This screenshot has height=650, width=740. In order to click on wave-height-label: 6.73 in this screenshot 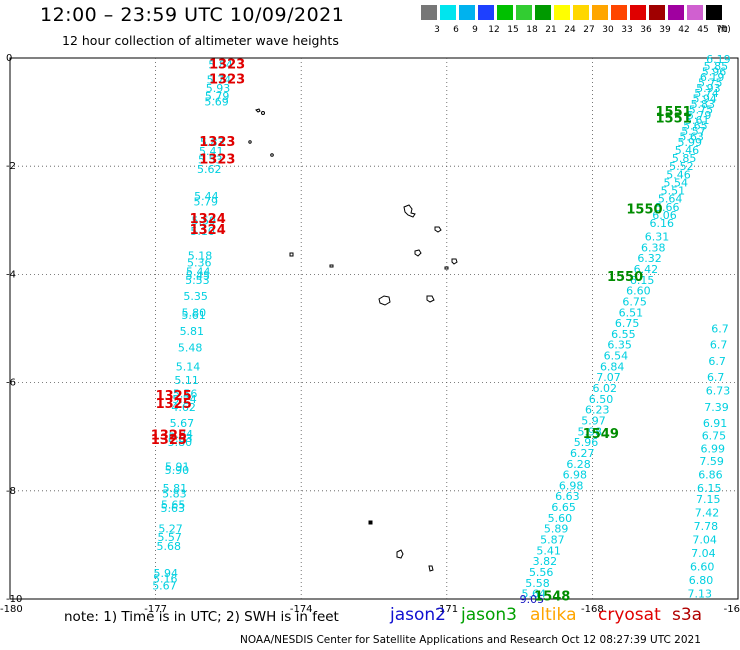, I will do `click(718, 391)`.